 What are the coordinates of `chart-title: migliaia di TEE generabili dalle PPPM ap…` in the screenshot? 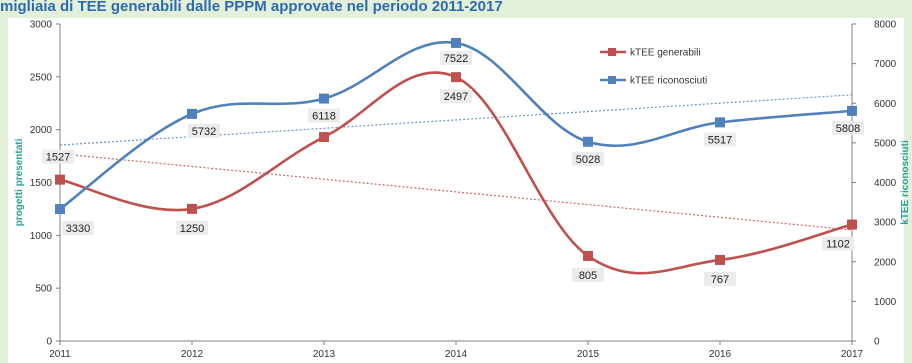 It's located at (251, 7).